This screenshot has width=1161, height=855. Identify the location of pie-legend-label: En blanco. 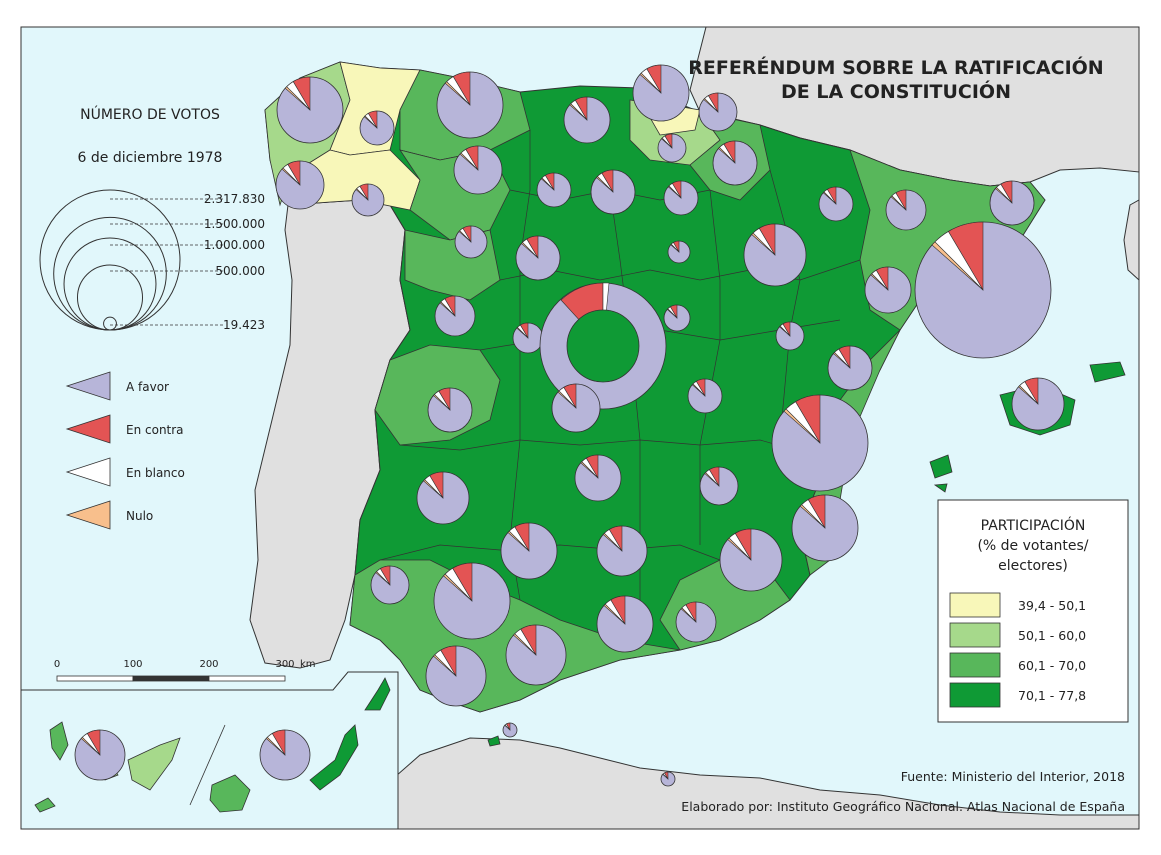
(155, 473).